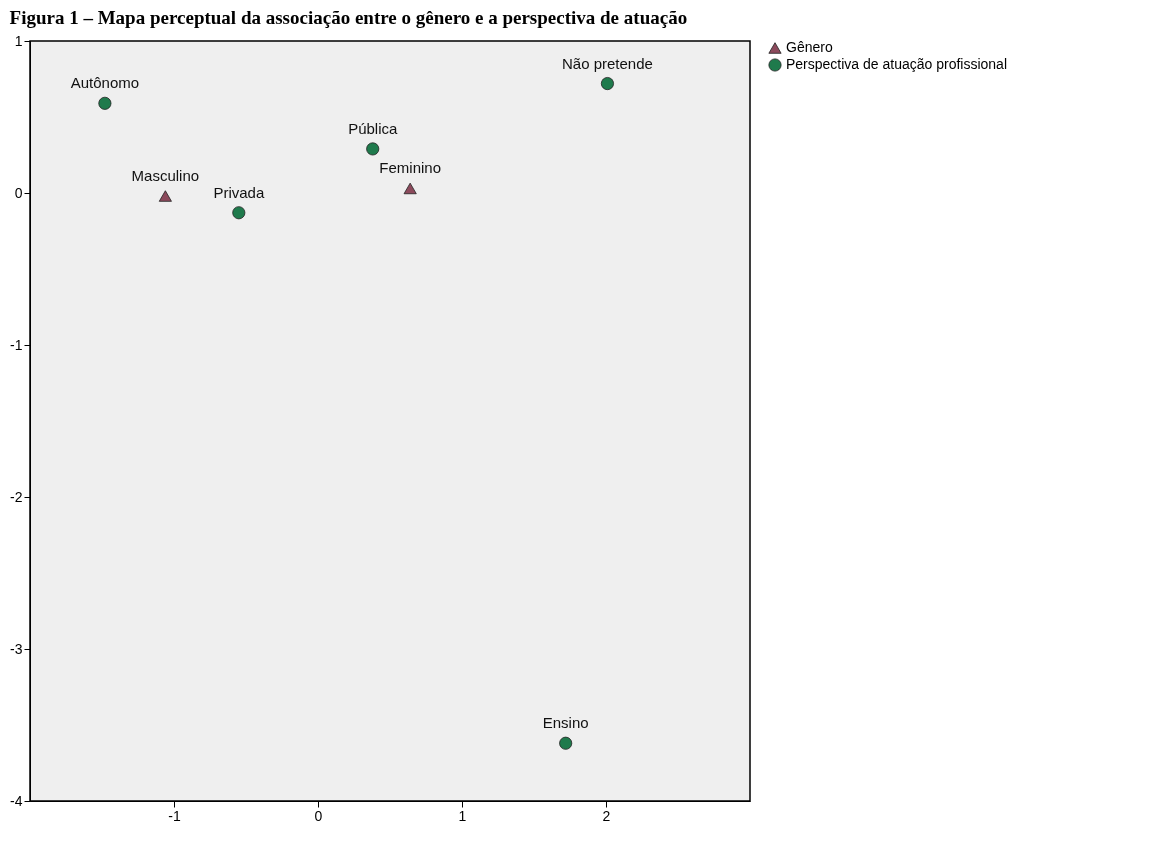  I want to click on annotation: Não pretende, so click(607, 63).